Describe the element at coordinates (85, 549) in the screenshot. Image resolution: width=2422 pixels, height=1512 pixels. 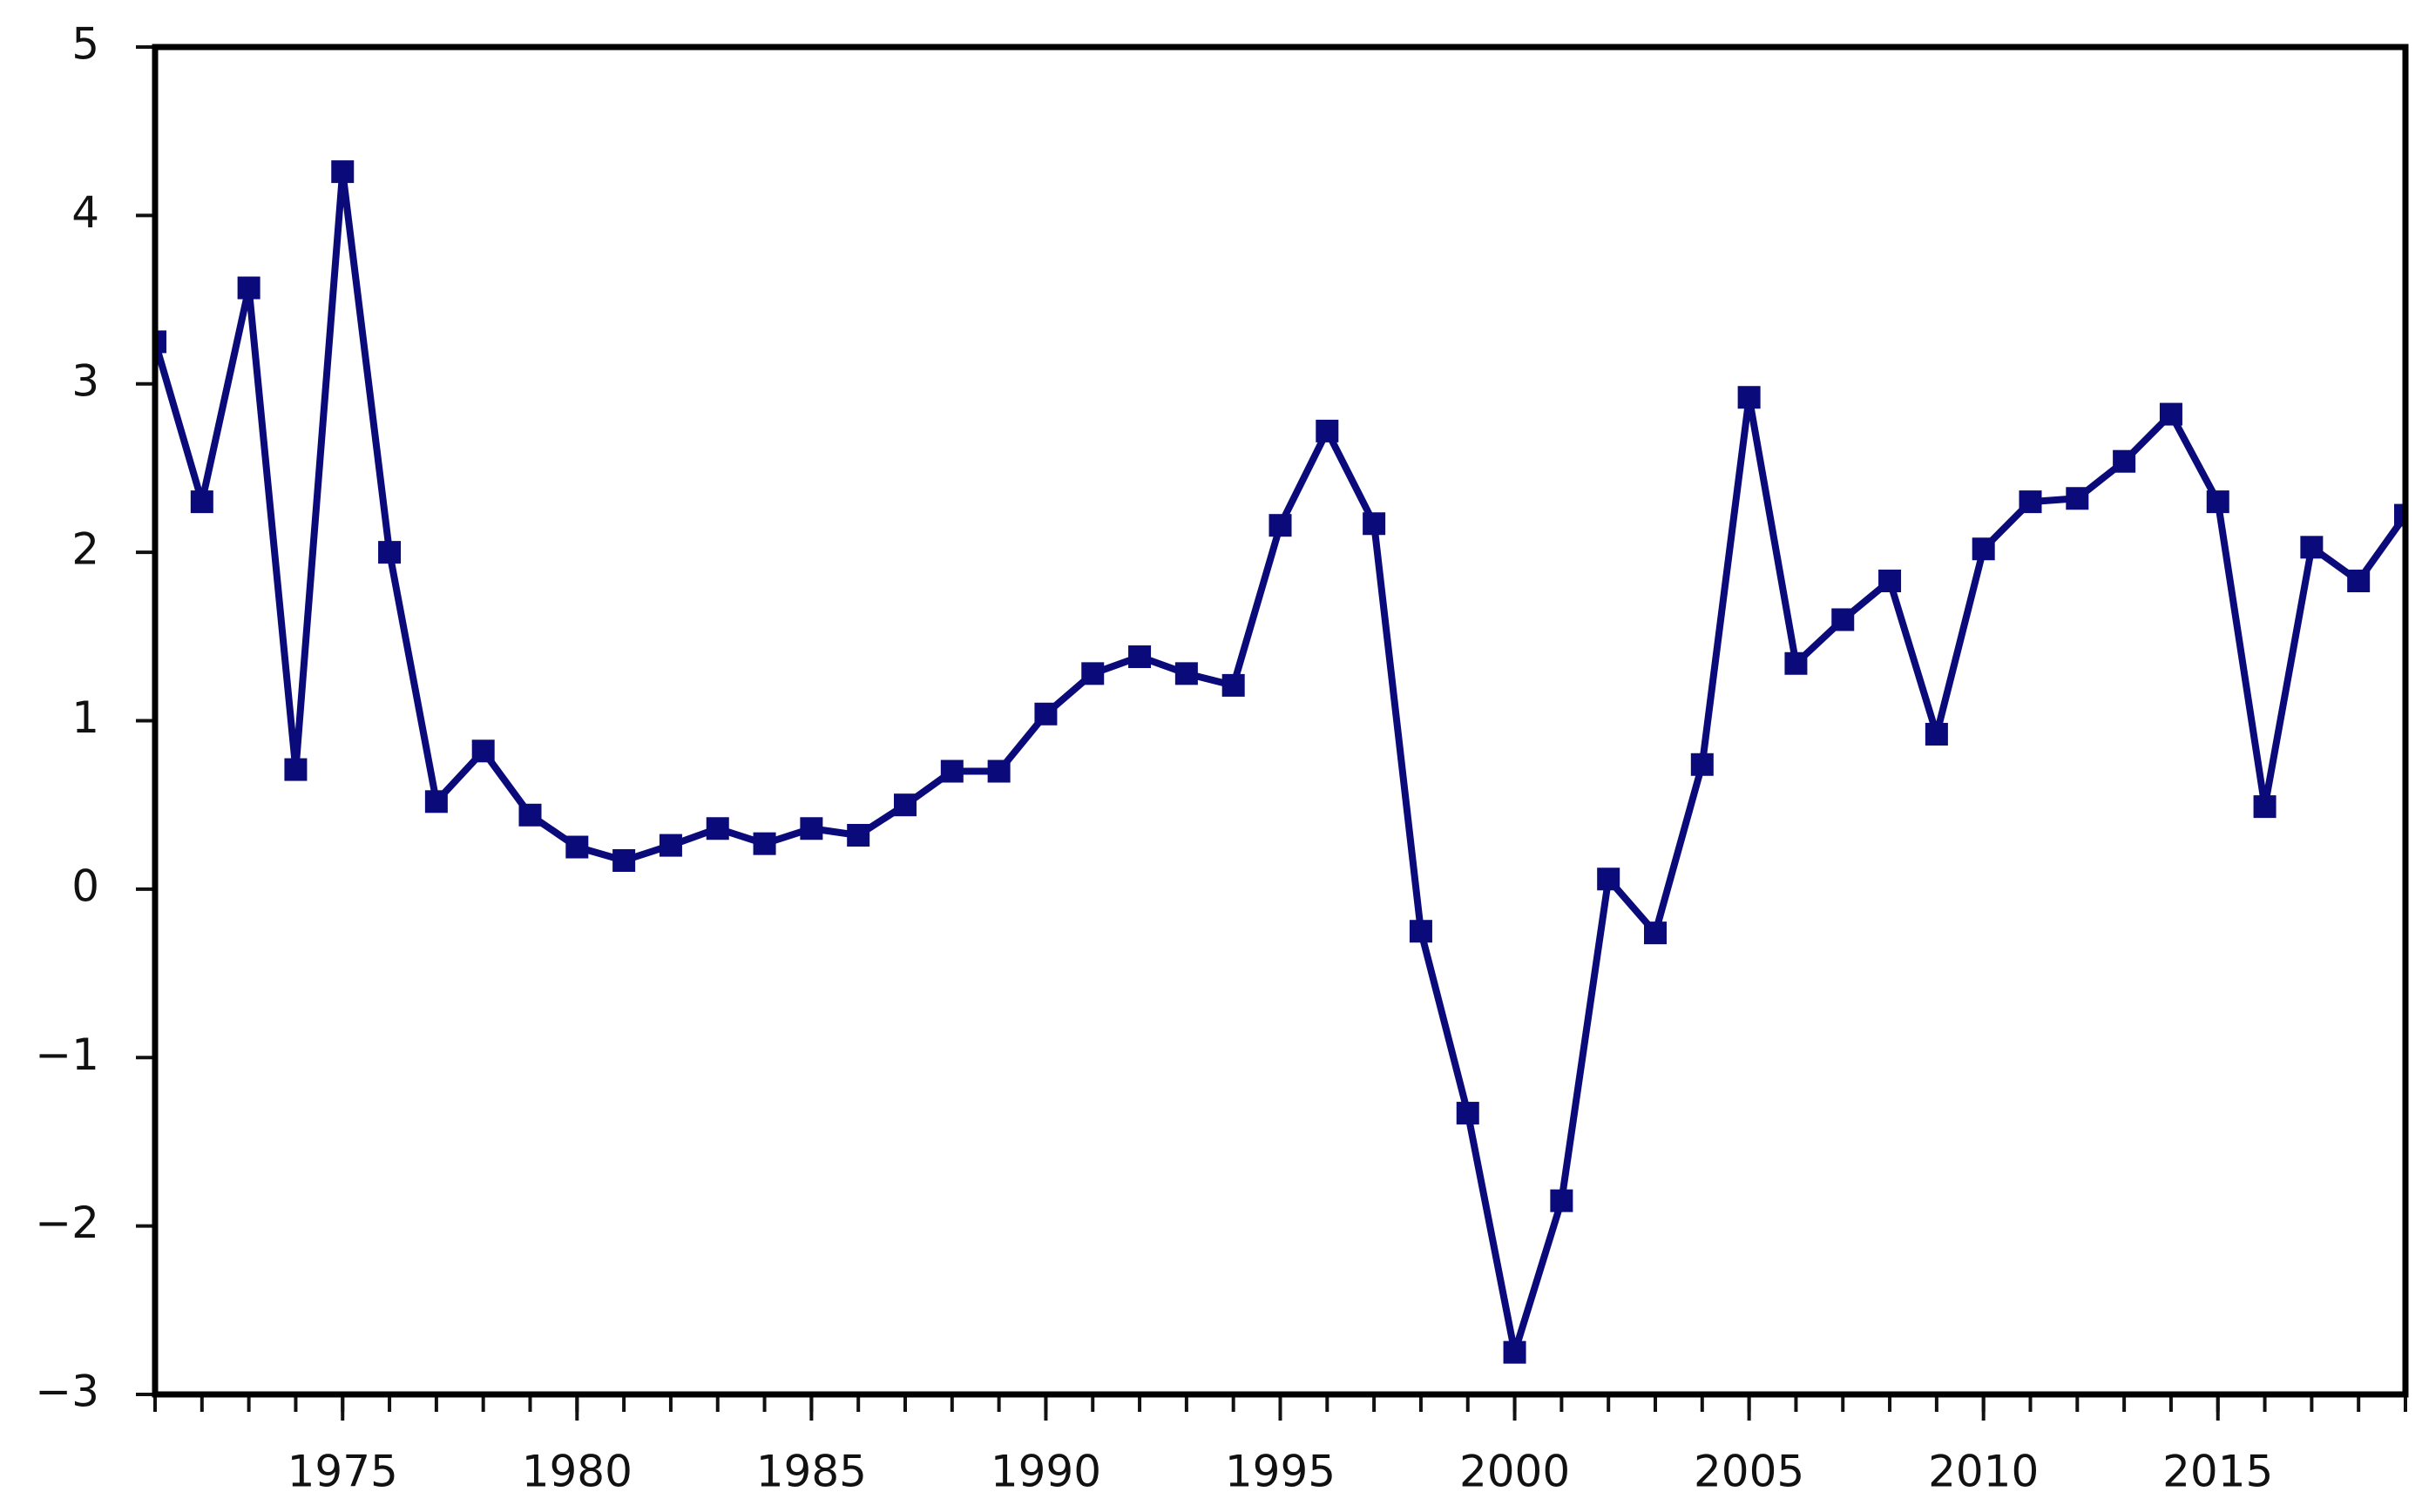
I see `y-tick-label: 2` at that location.